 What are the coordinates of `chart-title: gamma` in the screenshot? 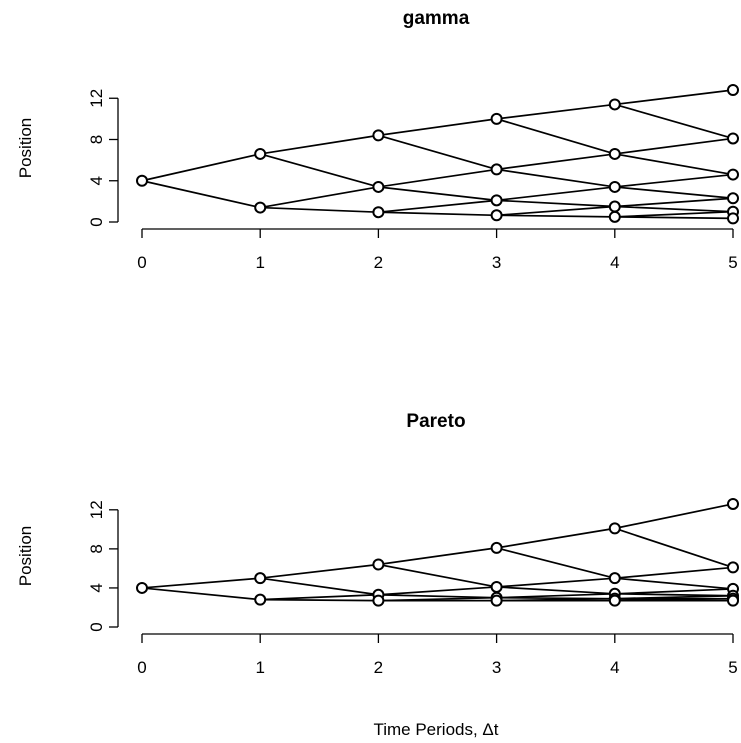 It's located at (436, 18).